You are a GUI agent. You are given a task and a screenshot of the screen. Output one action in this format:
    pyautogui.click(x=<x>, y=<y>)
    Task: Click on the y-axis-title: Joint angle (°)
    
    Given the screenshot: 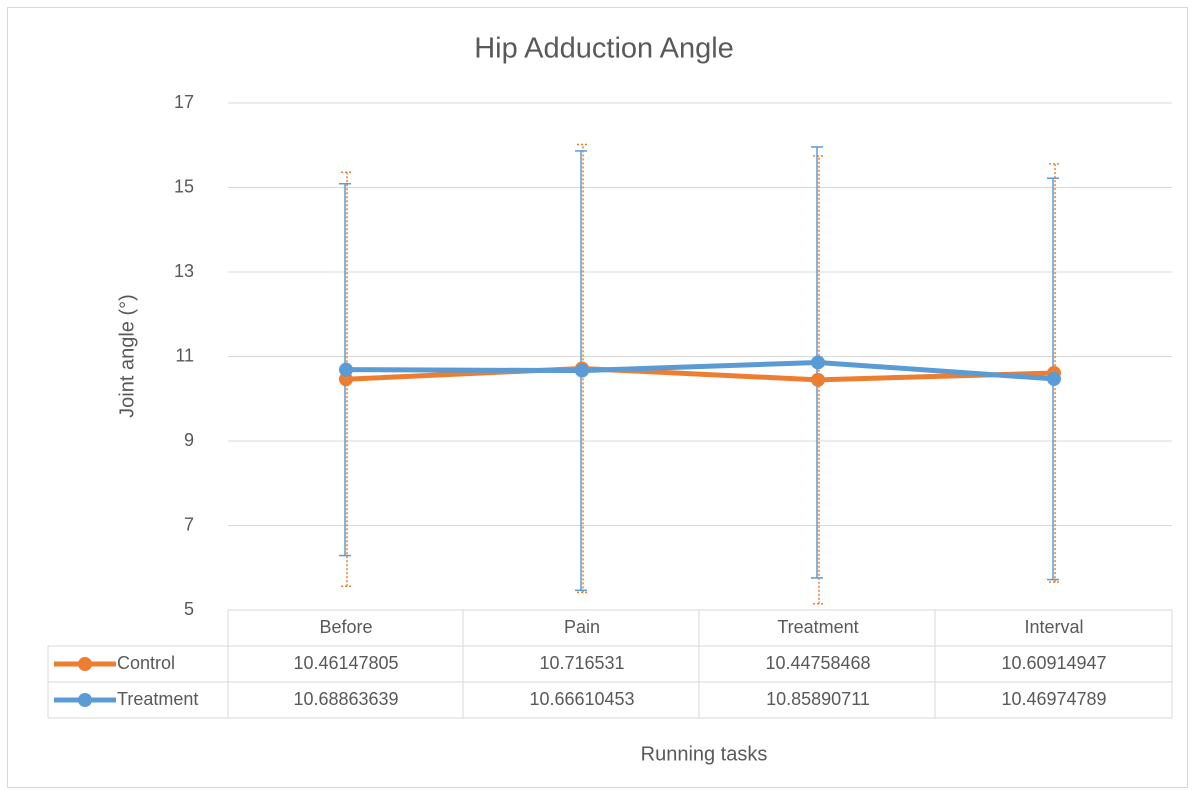 What is the action you would take?
    pyautogui.click(x=127, y=356)
    